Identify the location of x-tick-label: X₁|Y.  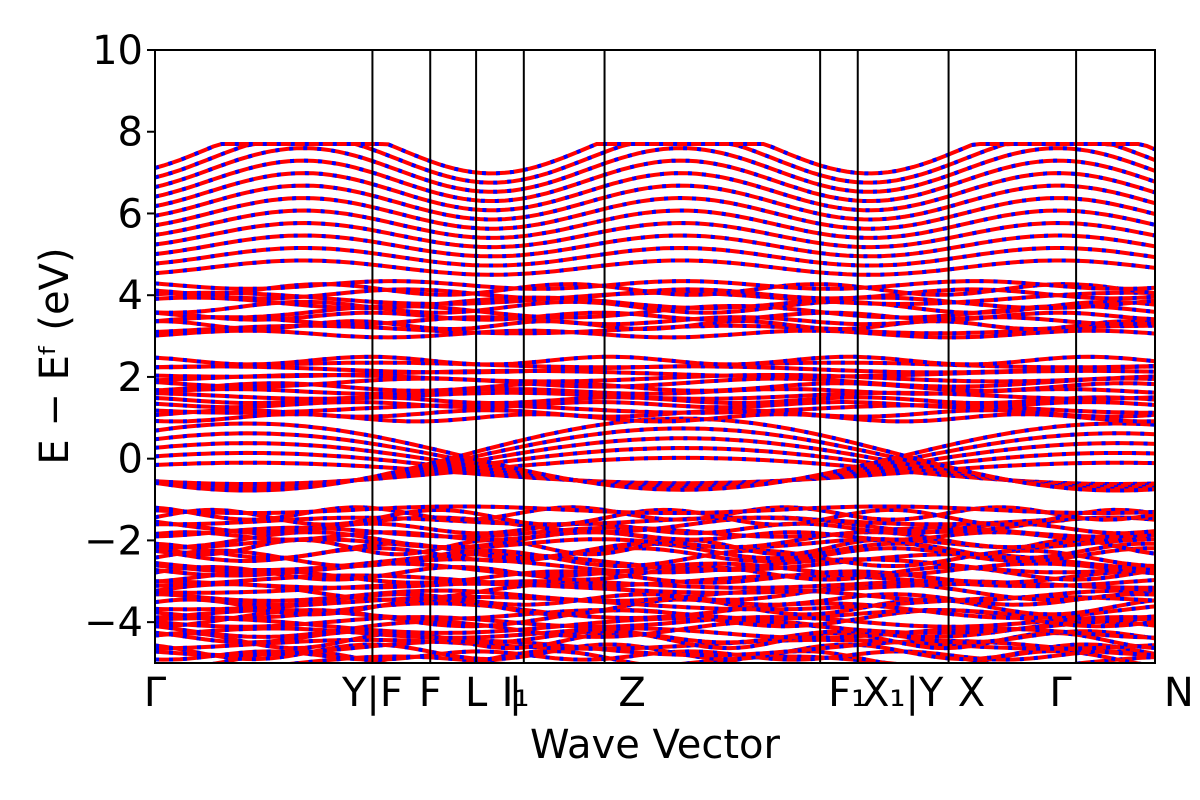
(903, 693).